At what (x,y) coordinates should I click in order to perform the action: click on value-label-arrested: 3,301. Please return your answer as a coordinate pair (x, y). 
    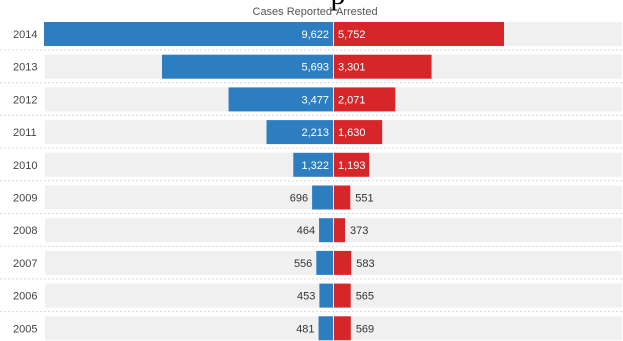
    Looking at the image, I should click on (352, 68).